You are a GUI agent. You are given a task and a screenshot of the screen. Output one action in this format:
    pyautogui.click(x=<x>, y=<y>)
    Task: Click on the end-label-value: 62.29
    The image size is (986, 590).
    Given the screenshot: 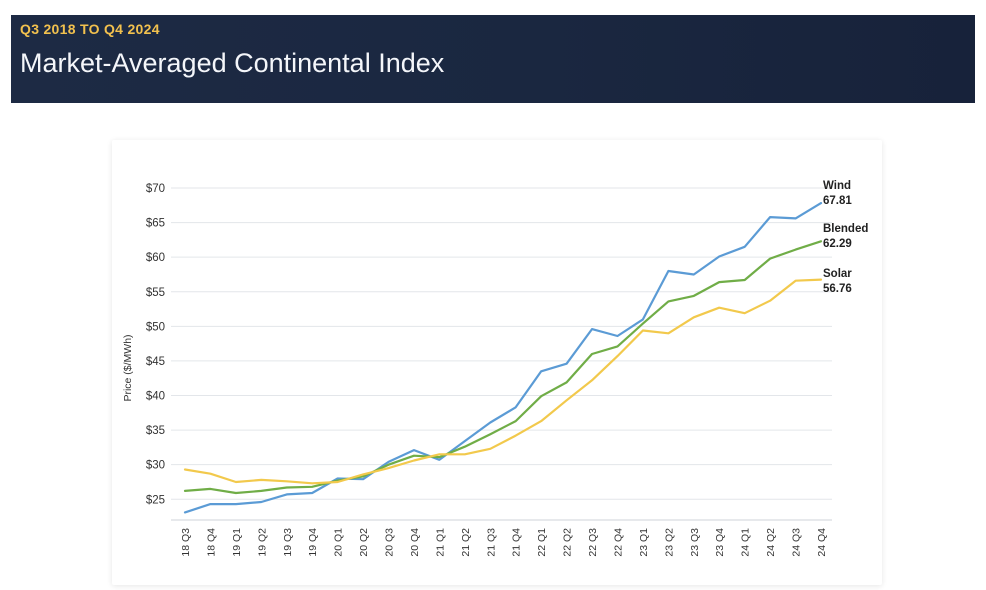 What is the action you would take?
    pyautogui.click(x=837, y=244)
    